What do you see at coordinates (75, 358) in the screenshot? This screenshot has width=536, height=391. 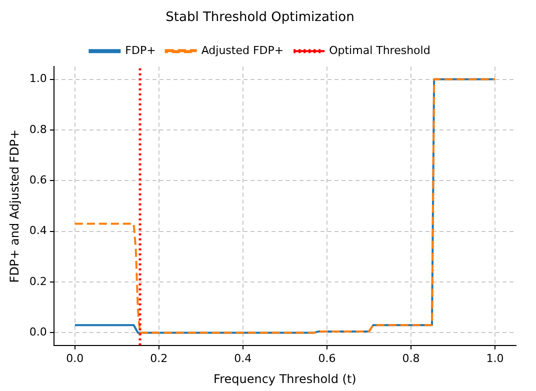 I see `x-tick-label: 0.0` at bounding box center [75, 358].